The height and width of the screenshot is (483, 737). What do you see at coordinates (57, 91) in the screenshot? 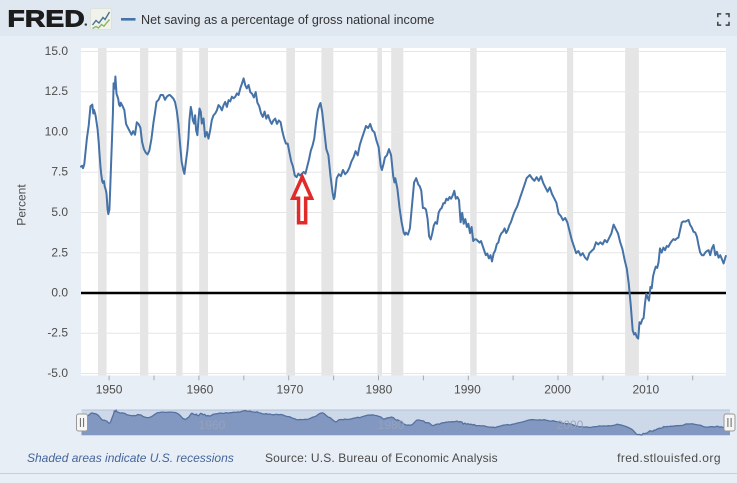
I see `svg-text: 12.5` at bounding box center [57, 91].